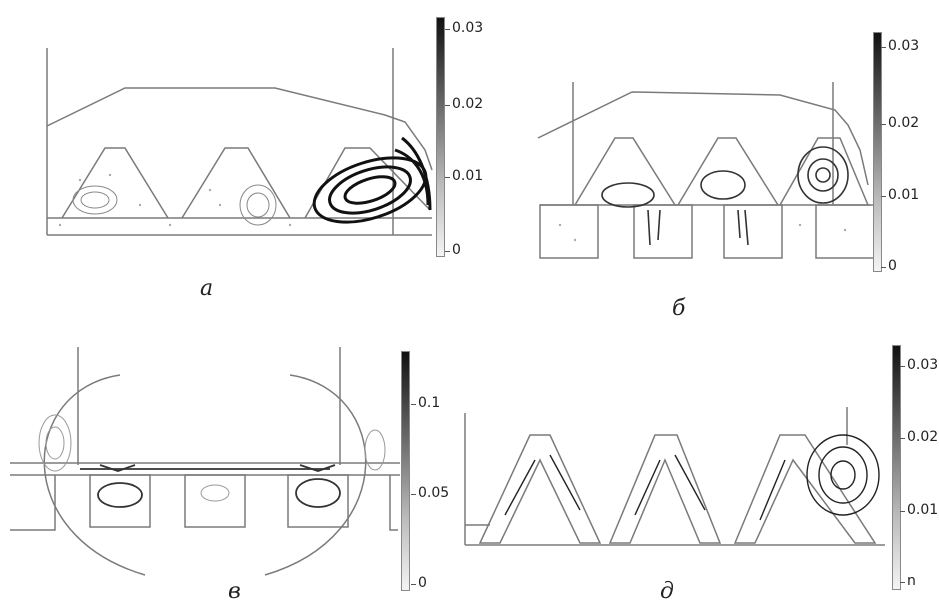  Describe the element at coordinates (900, 123) in the screenshot. I see `panel-b-tick: 0.02` at that location.